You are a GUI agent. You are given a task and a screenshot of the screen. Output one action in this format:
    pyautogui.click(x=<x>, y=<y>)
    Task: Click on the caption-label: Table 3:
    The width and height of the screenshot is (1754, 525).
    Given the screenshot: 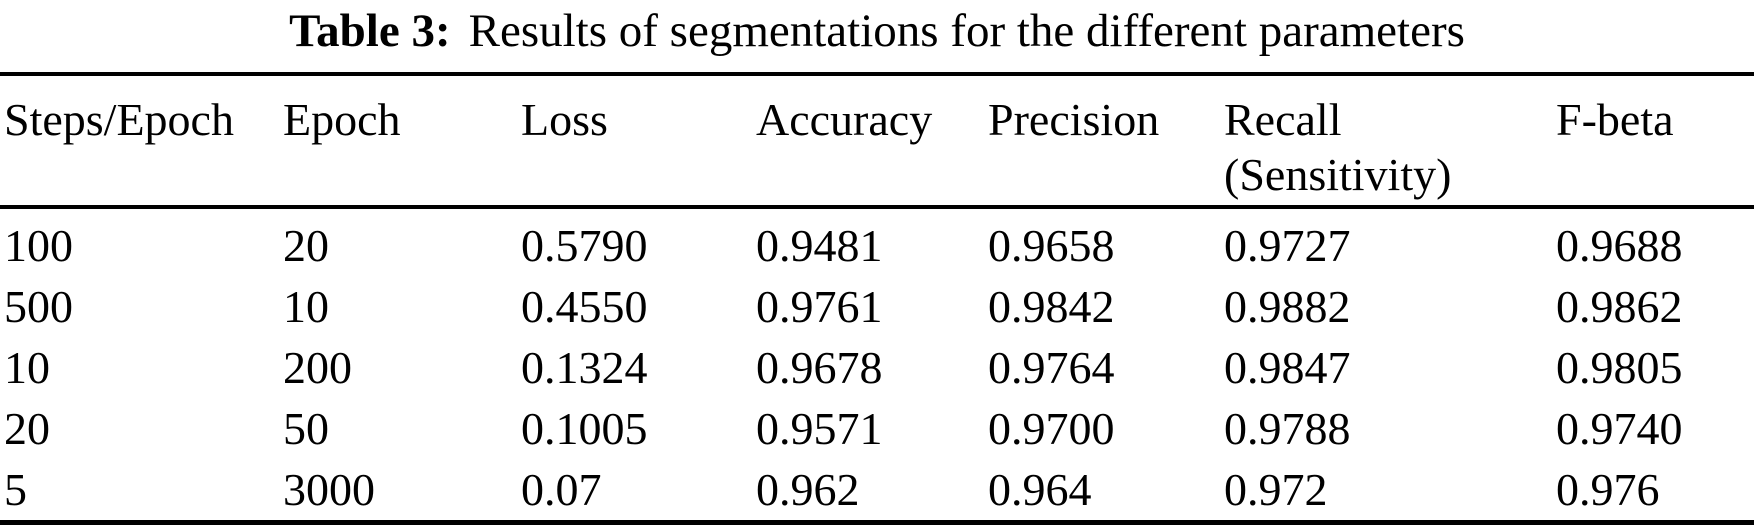 What is the action you would take?
    pyautogui.click(x=370, y=31)
    